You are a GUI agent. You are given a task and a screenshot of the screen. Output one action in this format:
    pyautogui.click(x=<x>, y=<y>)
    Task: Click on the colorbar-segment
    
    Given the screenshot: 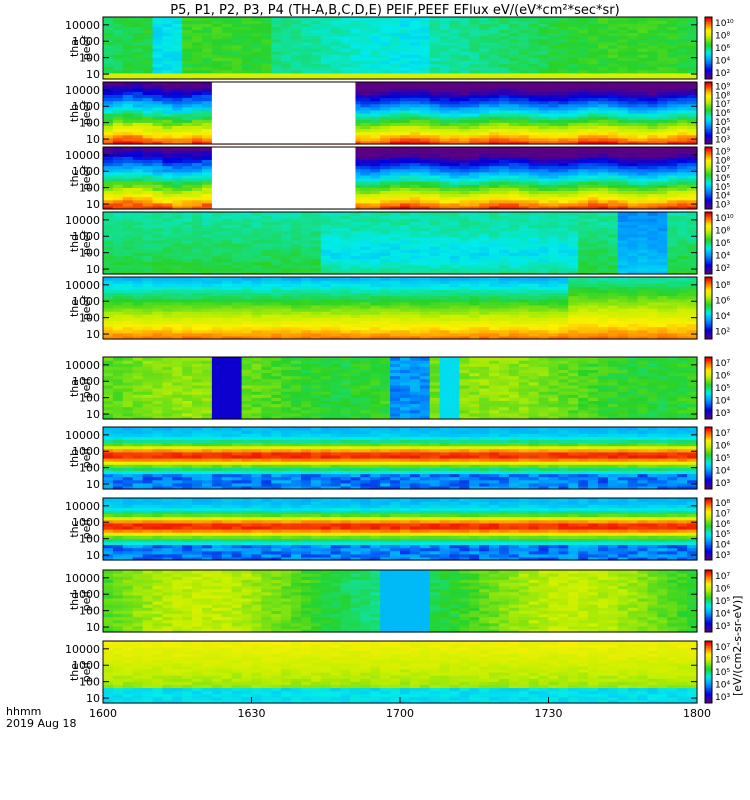 What is the action you would take?
    pyautogui.click(x=708, y=101)
    